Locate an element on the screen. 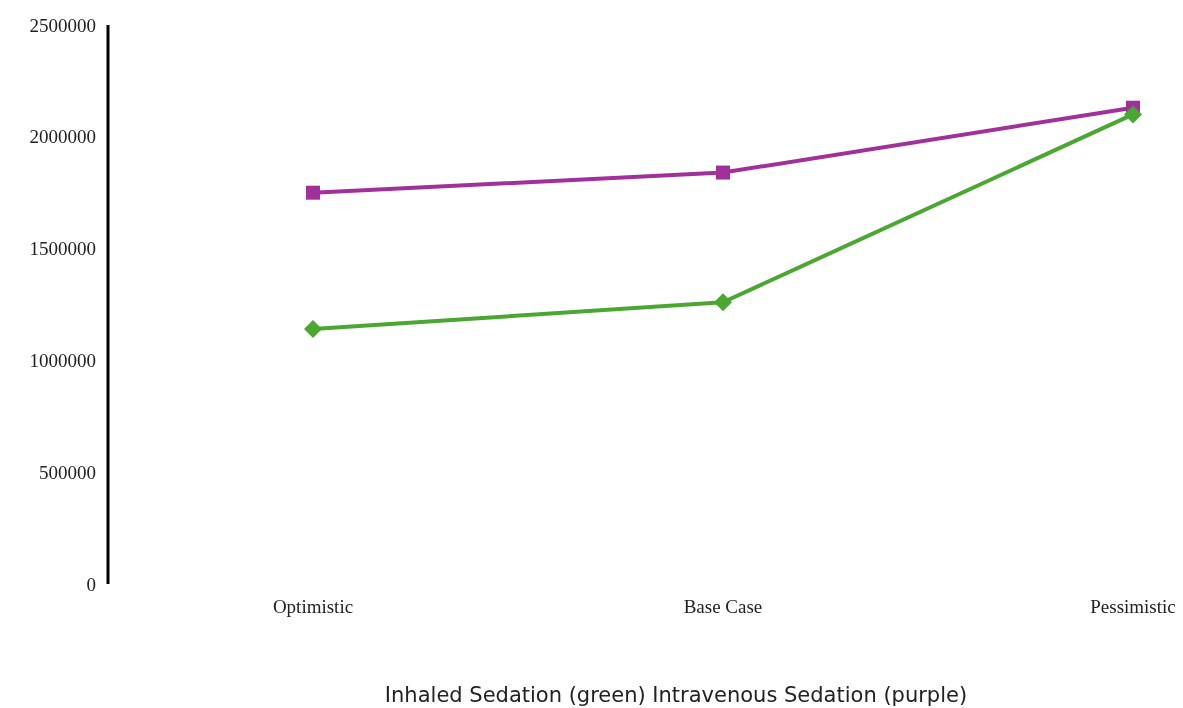  x-axis-title: Inhaled Sedation (green) Intravenous Sedation (purple) is located at coordinates (676, 695).